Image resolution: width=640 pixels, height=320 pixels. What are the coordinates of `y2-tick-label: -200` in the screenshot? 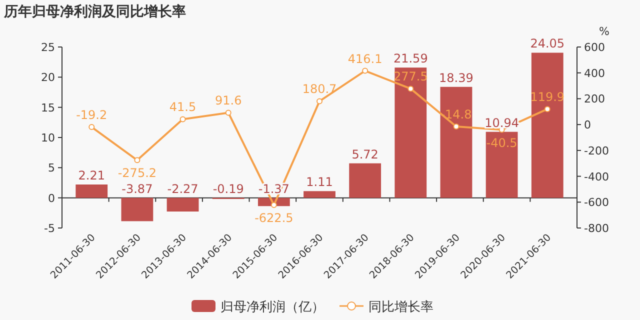 It's located at (596, 151).